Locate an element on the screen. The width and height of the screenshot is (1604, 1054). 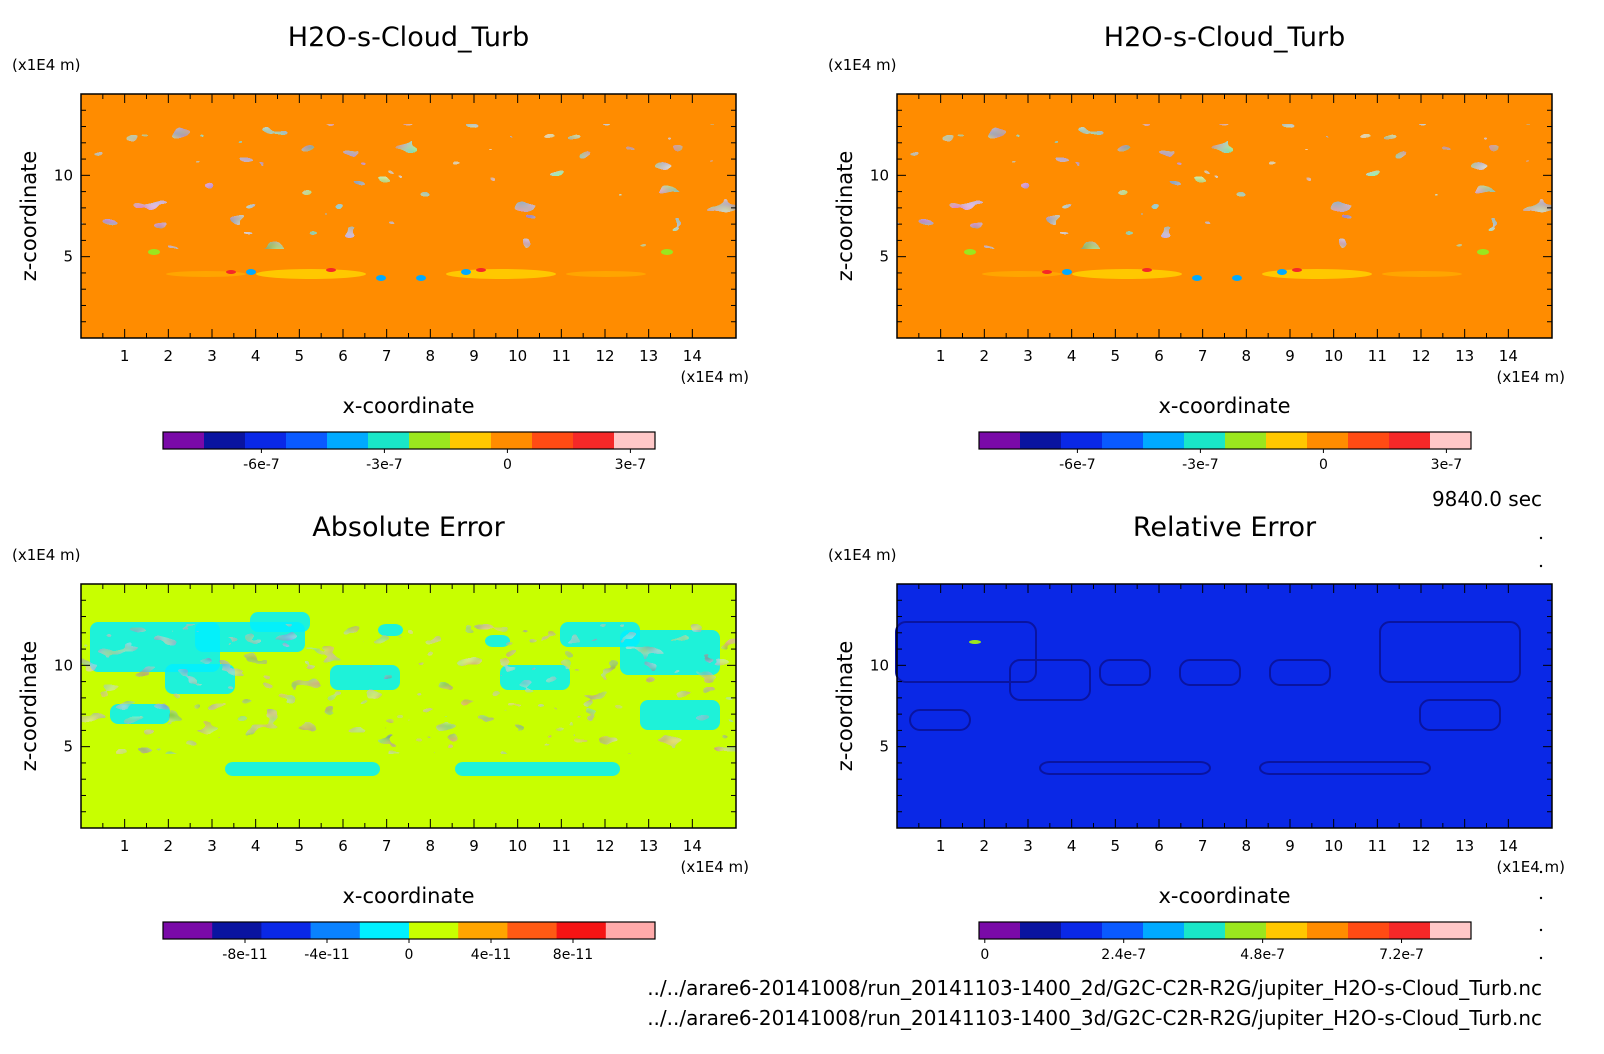
cloud-band-edge-left is located at coordinates (206, 274).